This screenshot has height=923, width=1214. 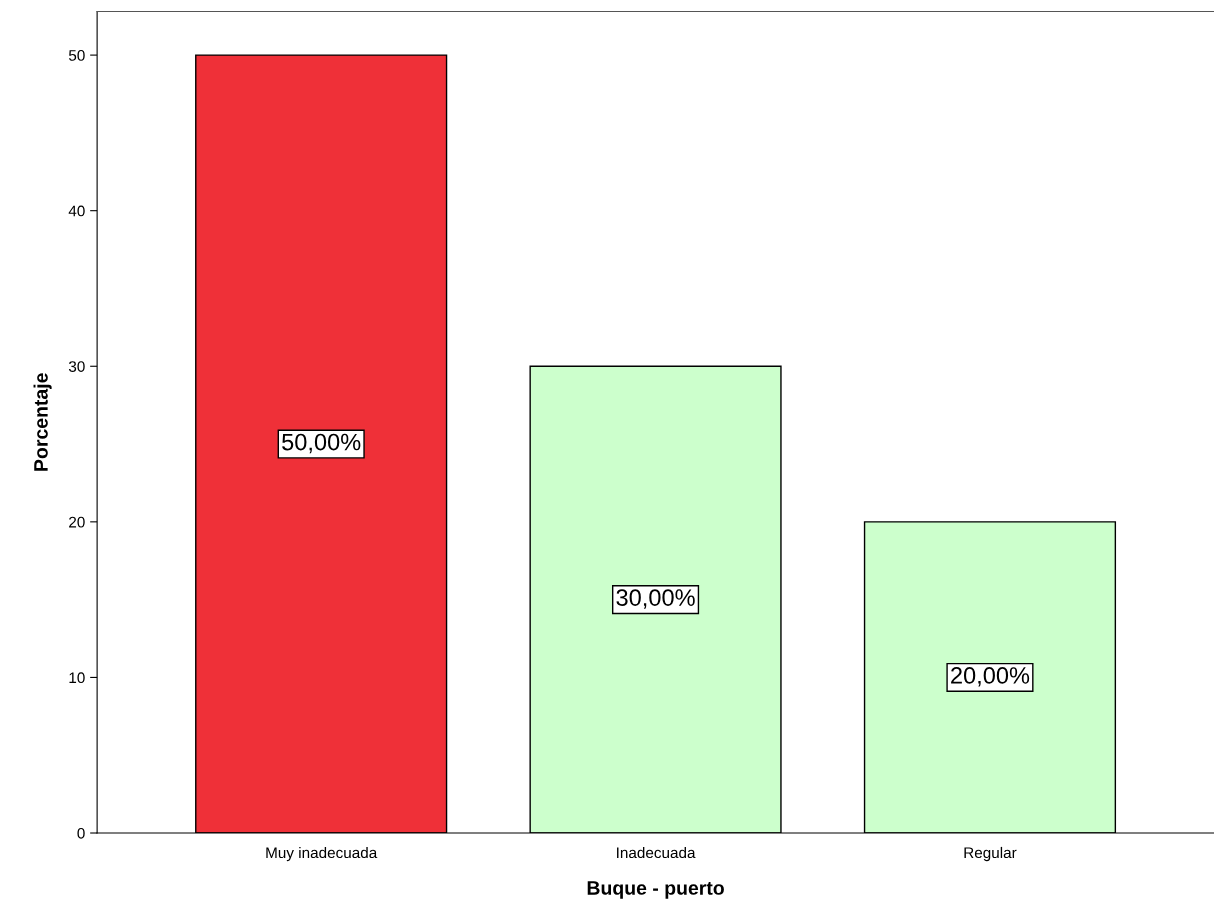 What do you see at coordinates (81, 833) in the screenshot?
I see `y-tick-label: 0` at bounding box center [81, 833].